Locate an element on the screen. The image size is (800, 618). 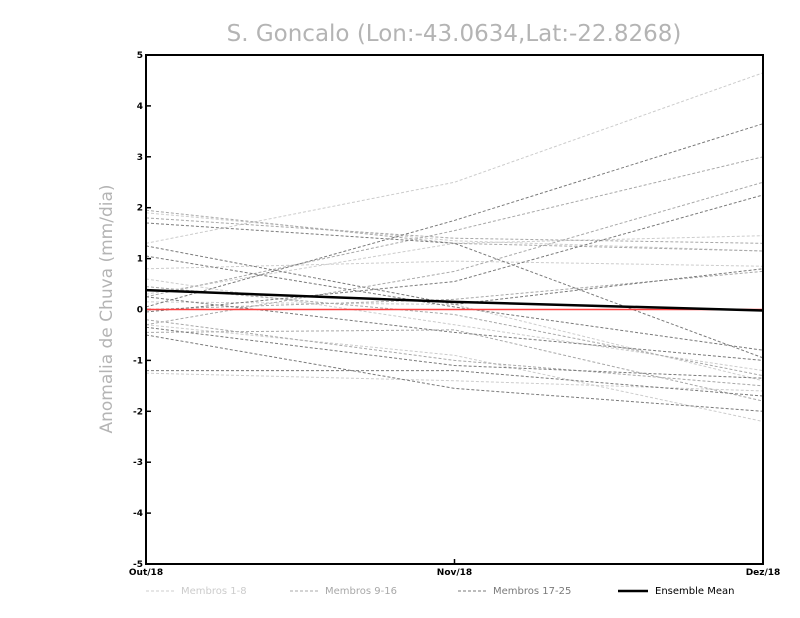
y-tick-label: 3 is located at coordinates (140, 158).